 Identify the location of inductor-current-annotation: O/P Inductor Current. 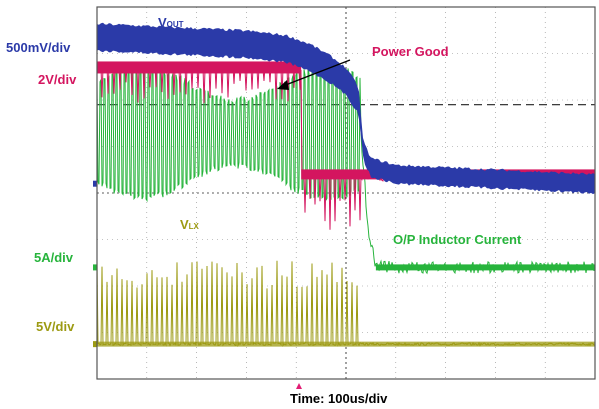
(457, 239).